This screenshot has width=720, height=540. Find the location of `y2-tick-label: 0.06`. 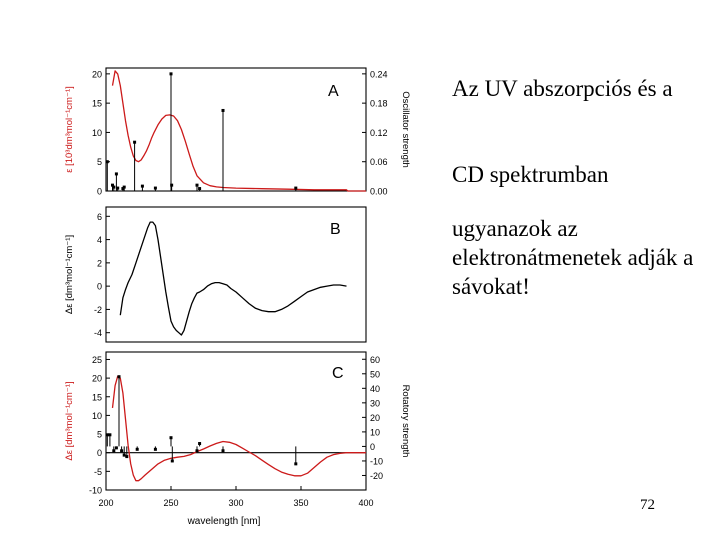

y2-tick-label: 0.06 is located at coordinates (379, 162).